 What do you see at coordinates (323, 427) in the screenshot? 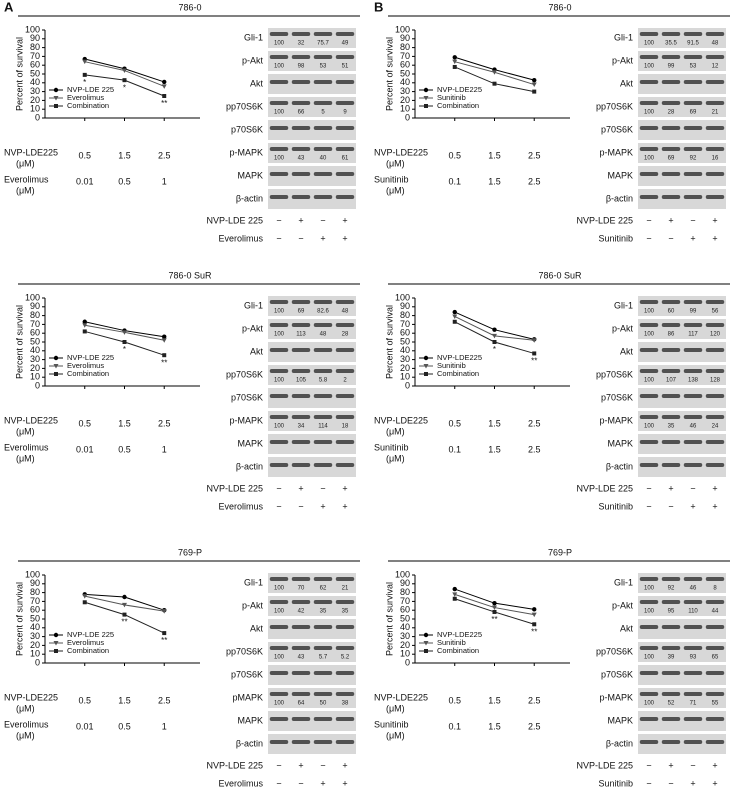
I see `band-quantity: 114` at bounding box center [323, 427].